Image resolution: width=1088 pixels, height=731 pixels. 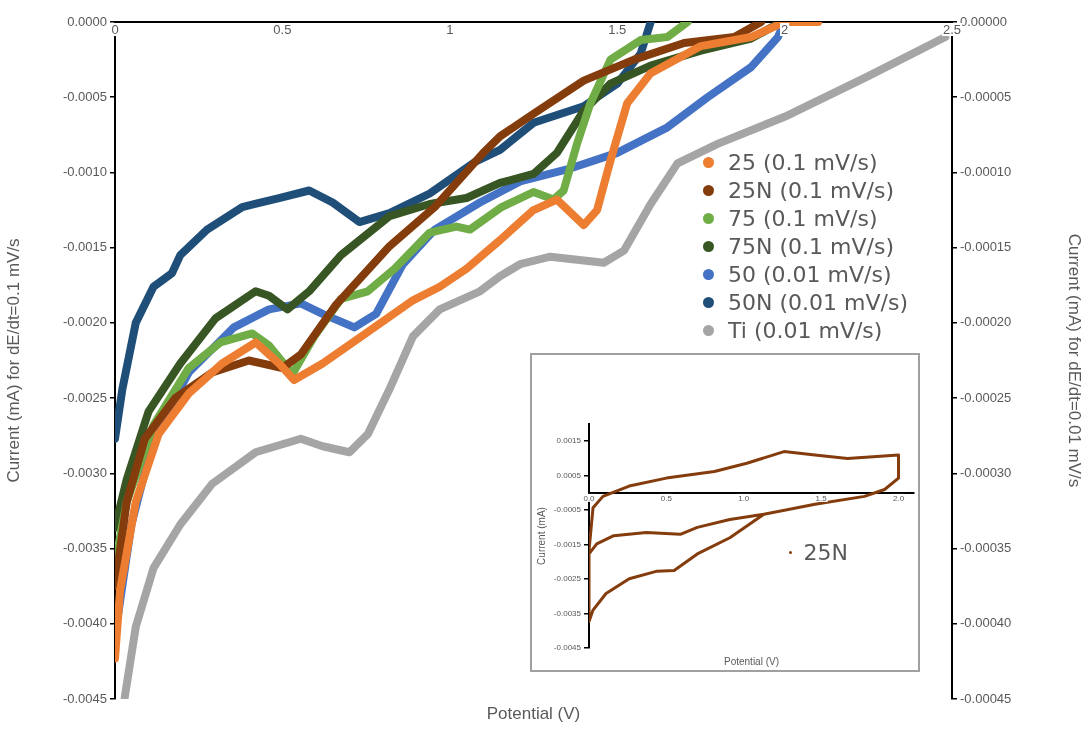 What do you see at coordinates (115, 30) in the screenshot?
I see `x-tick-label: 0` at bounding box center [115, 30].